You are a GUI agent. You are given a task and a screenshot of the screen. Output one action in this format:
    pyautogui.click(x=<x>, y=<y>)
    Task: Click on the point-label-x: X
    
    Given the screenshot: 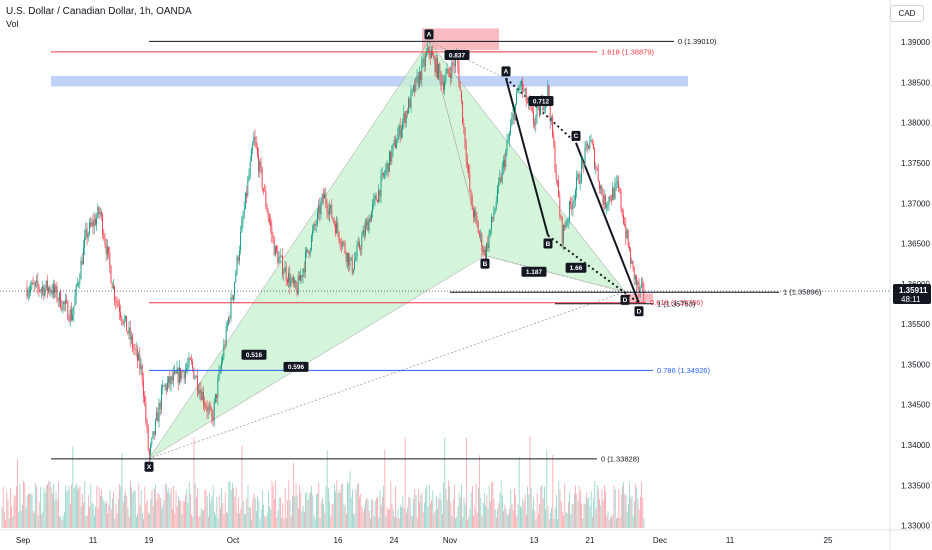 What is the action you would take?
    pyautogui.click(x=149, y=467)
    